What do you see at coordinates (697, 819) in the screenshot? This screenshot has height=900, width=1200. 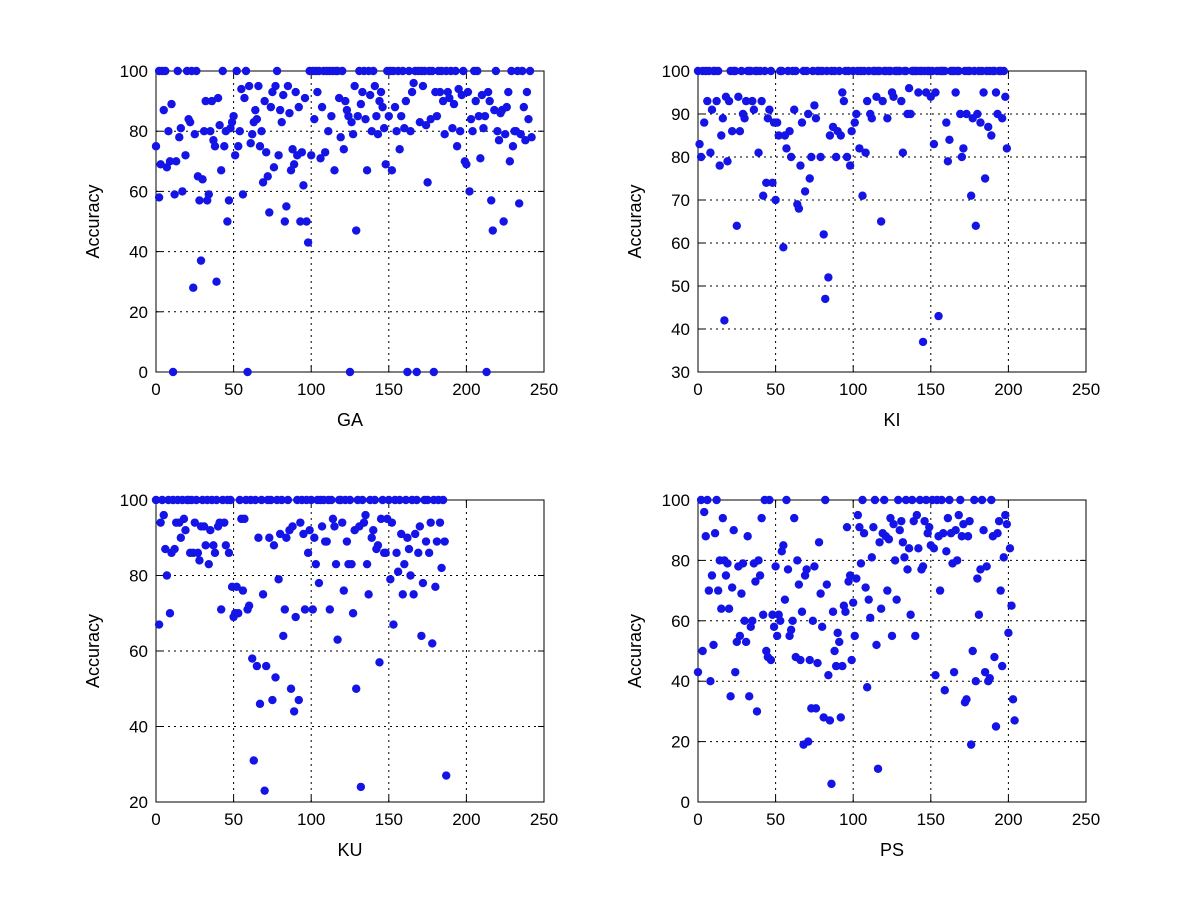 I see `x-tick-label: 0` at bounding box center [697, 819].